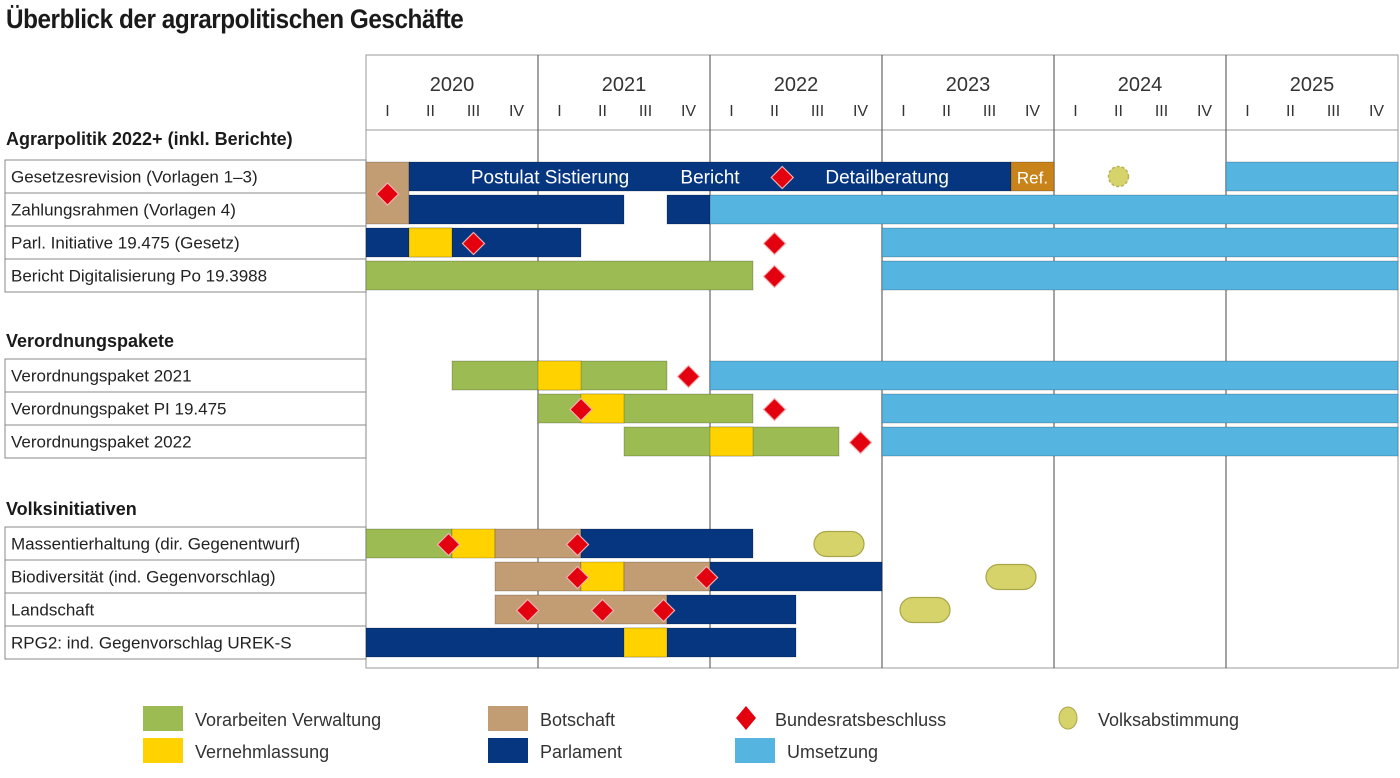 This screenshot has width=1400, height=778. Describe the element at coordinates (968, 85) in the screenshot. I see `year-label: 2023` at that location.